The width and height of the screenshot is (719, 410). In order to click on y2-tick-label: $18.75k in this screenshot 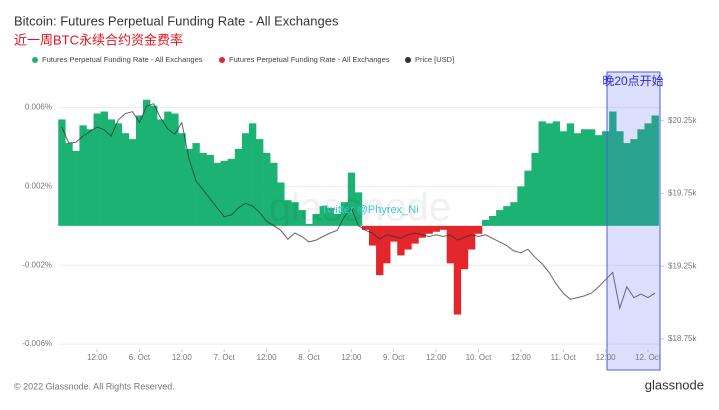, I will do `click(682, 338)`.